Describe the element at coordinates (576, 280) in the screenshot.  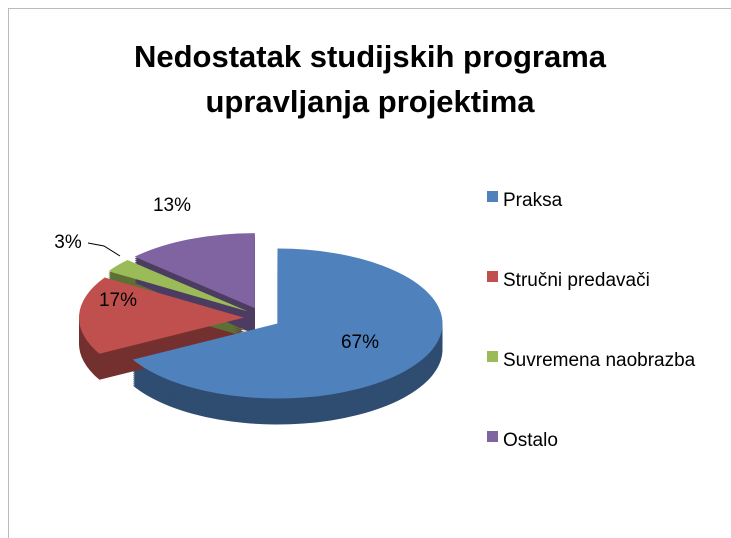
I see `legend-label: Stručni predavači` at that location.